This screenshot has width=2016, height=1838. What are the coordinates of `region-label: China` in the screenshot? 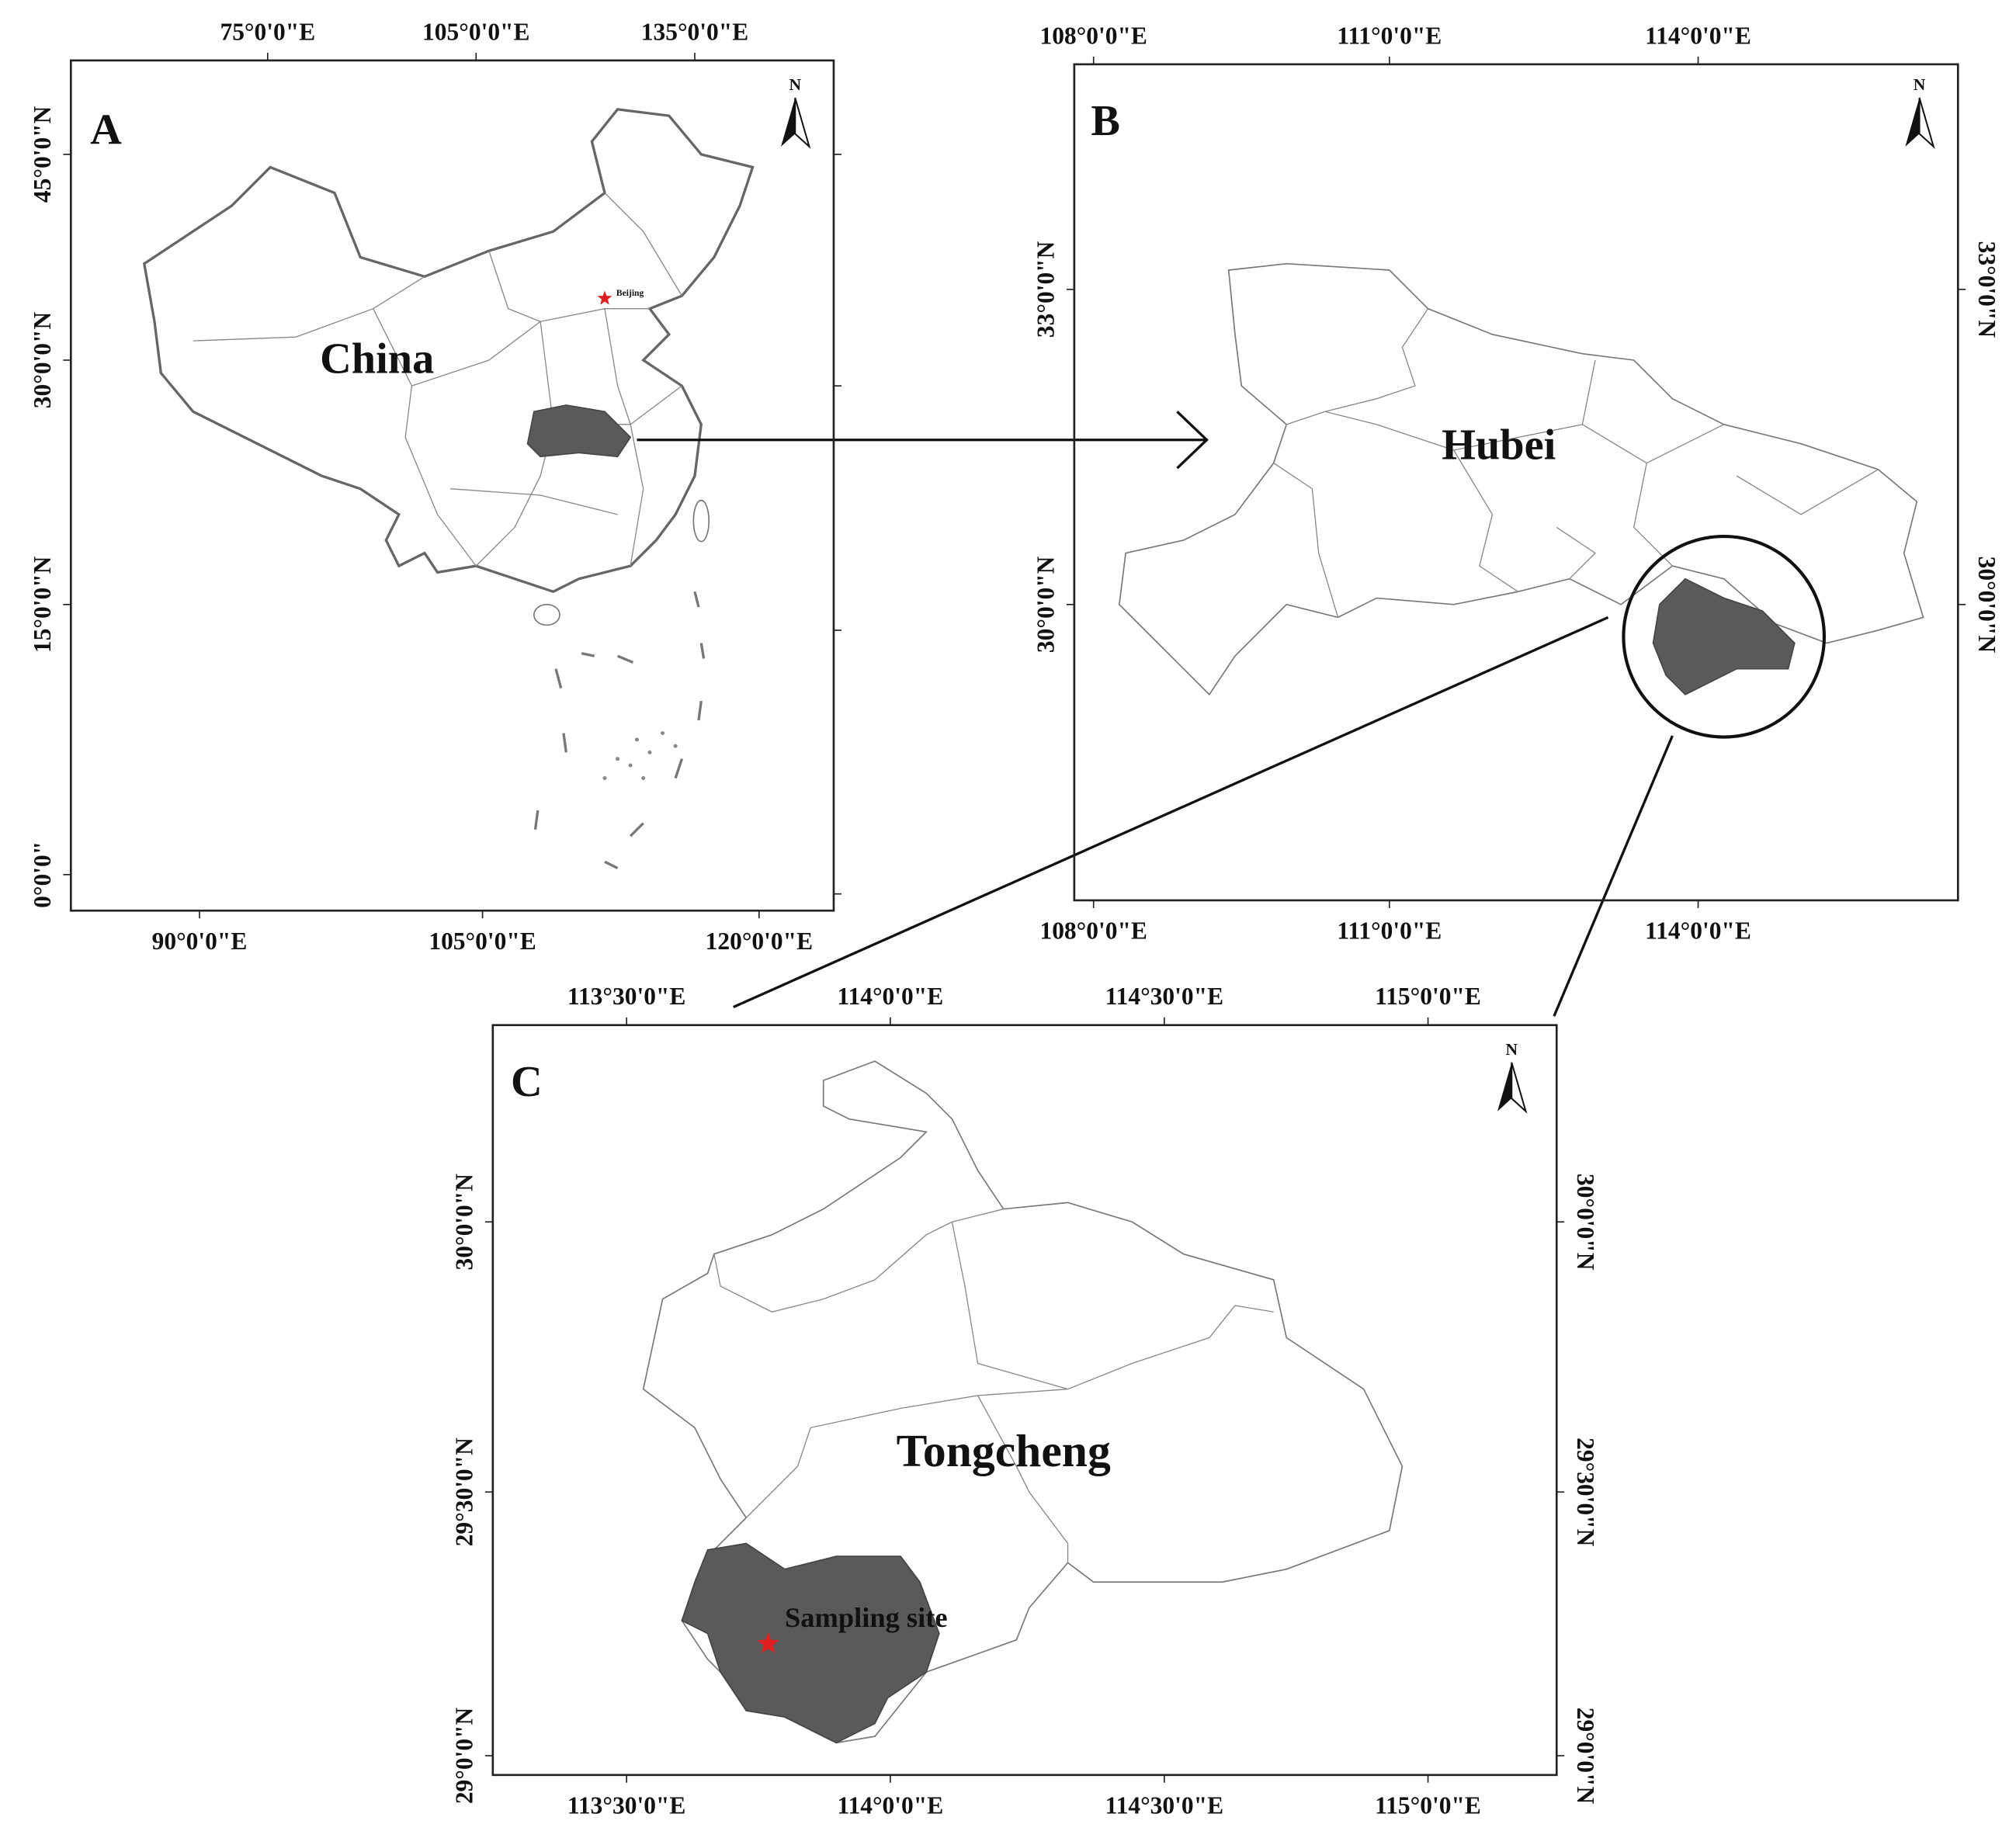 It's located at (377, 359).